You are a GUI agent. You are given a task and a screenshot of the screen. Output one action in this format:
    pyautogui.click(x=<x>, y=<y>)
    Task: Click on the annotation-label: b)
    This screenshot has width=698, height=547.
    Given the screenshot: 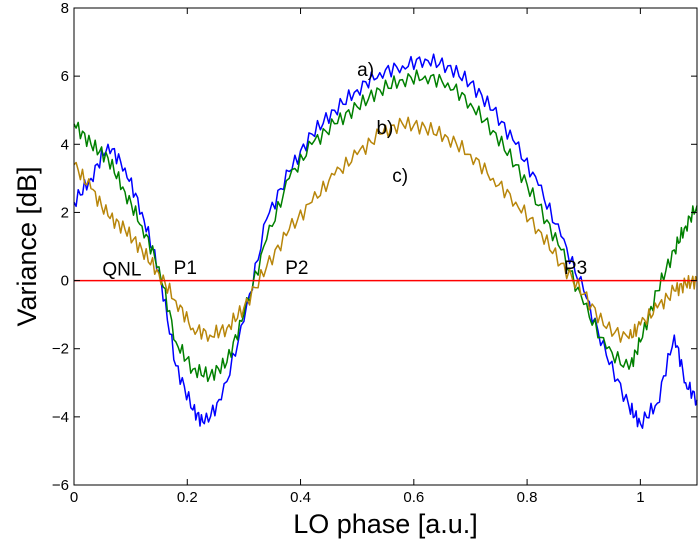 What is the action you would take?
    pyautogui.click(x=384, y=128)
    